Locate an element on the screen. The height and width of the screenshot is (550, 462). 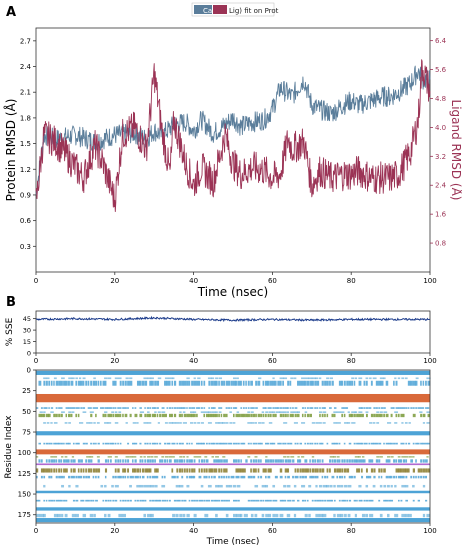
heatmap-x-tick-label: 20 is located at coordinates (114, 531).